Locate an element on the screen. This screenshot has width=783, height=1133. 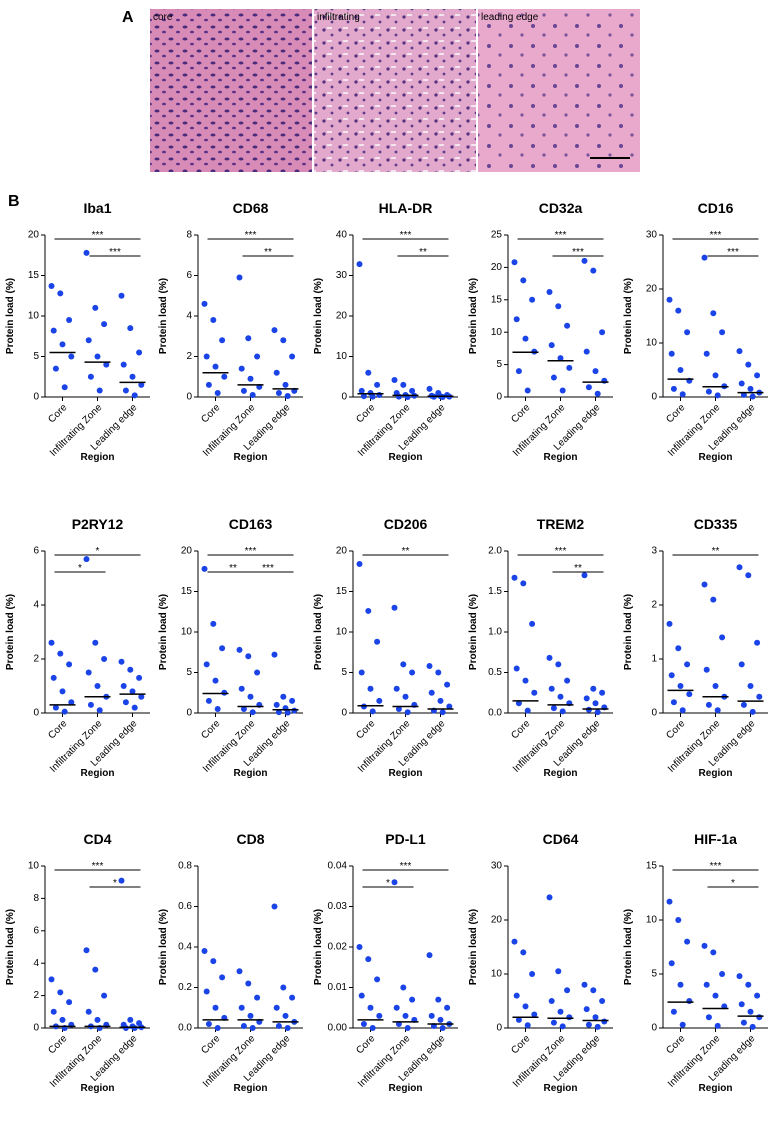
y-tick-label: 0.2 is located at coordinates (185, 987).